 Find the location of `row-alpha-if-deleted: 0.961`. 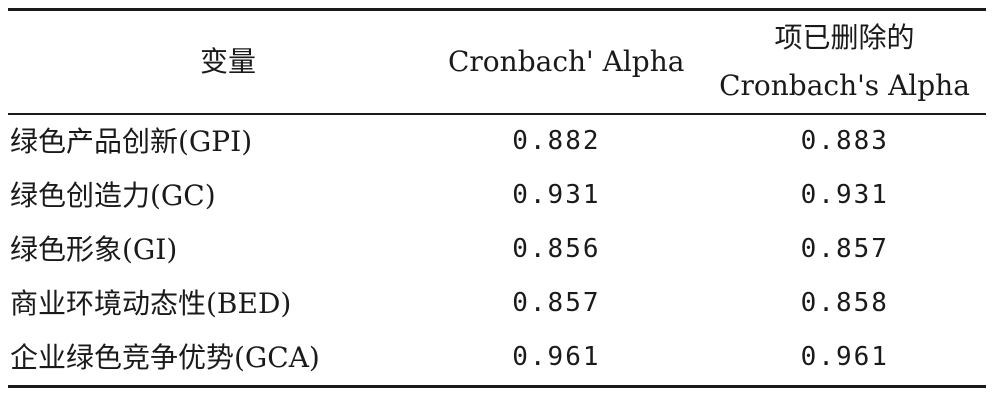

row-alpha-if-deleted: 0.961 is located at coordinates (844, 357).